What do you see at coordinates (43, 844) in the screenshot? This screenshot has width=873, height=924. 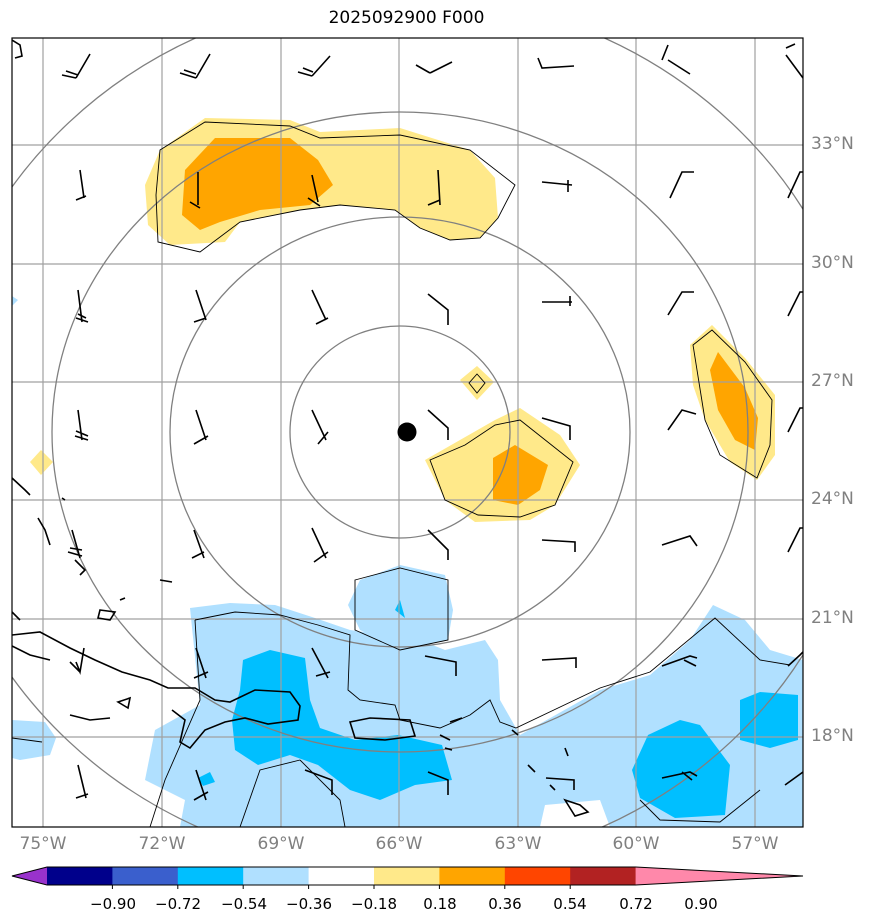 I see `lon-label-75w: 75°W` at bounding box center [43, 844].